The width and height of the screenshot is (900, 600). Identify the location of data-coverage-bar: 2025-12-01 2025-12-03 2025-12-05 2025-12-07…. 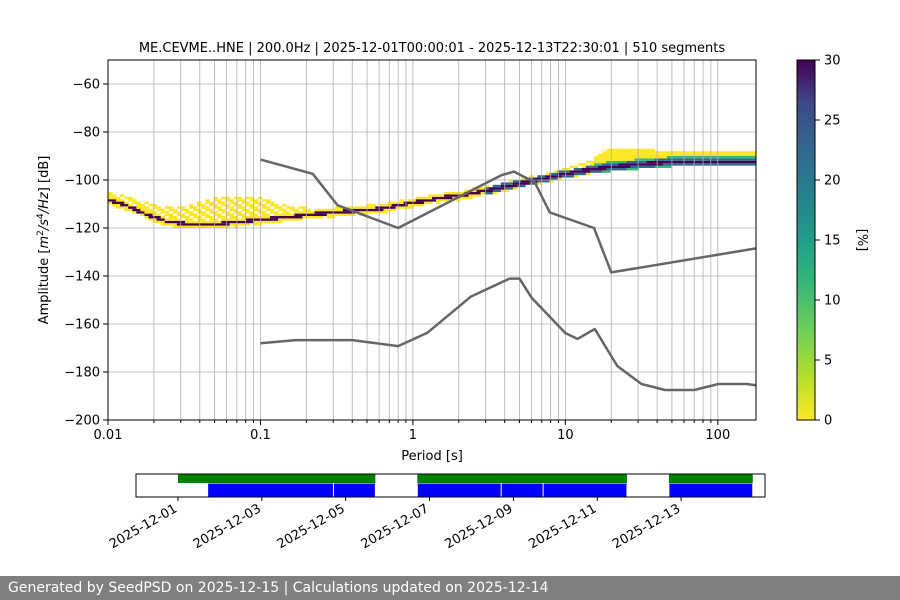
(436, 512).